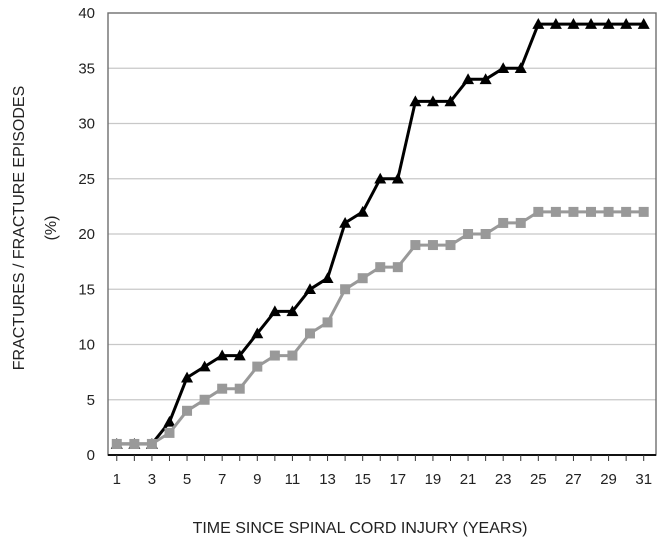 The image size is (660, 542). What do you see at coordinates (152, 479) in the screenshot?
I see `x-tick-label-3: 3` at bounding box center [152, 479].